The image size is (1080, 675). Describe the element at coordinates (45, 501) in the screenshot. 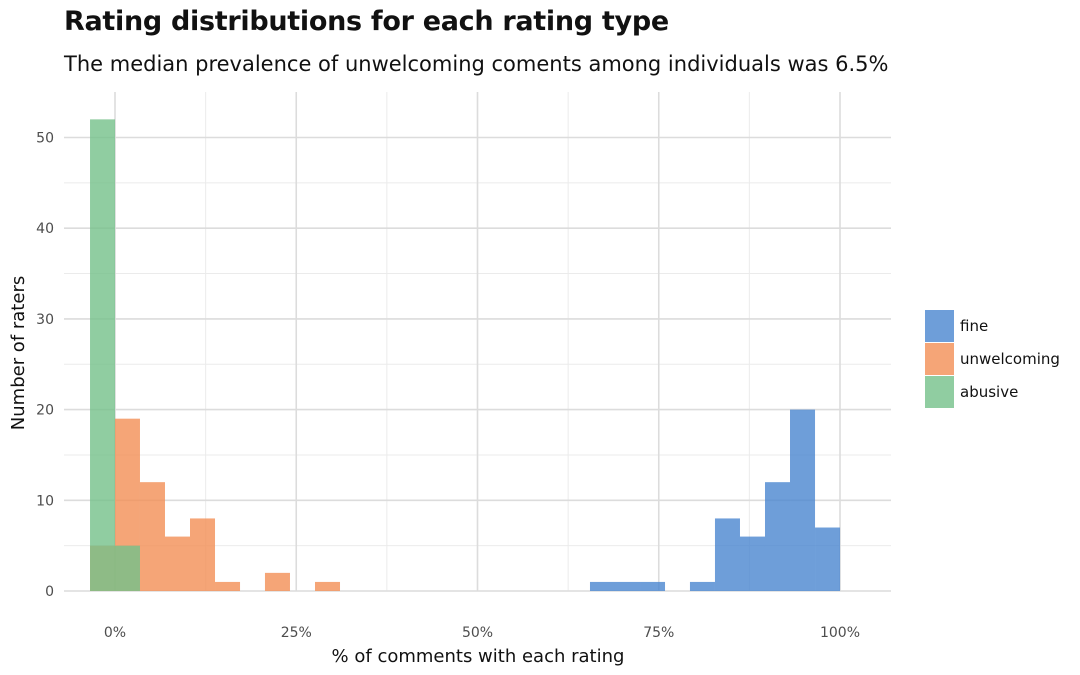

I see `y-tick-label: 10` at that location.